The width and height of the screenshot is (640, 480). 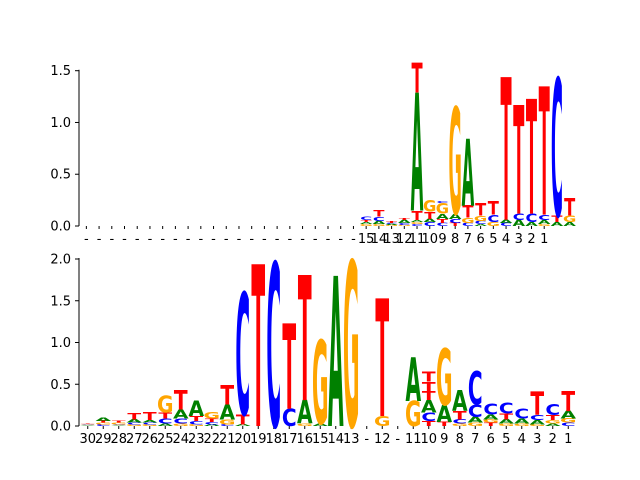 I want to click on x-tick-label: 26, so click(x=149, y=439).